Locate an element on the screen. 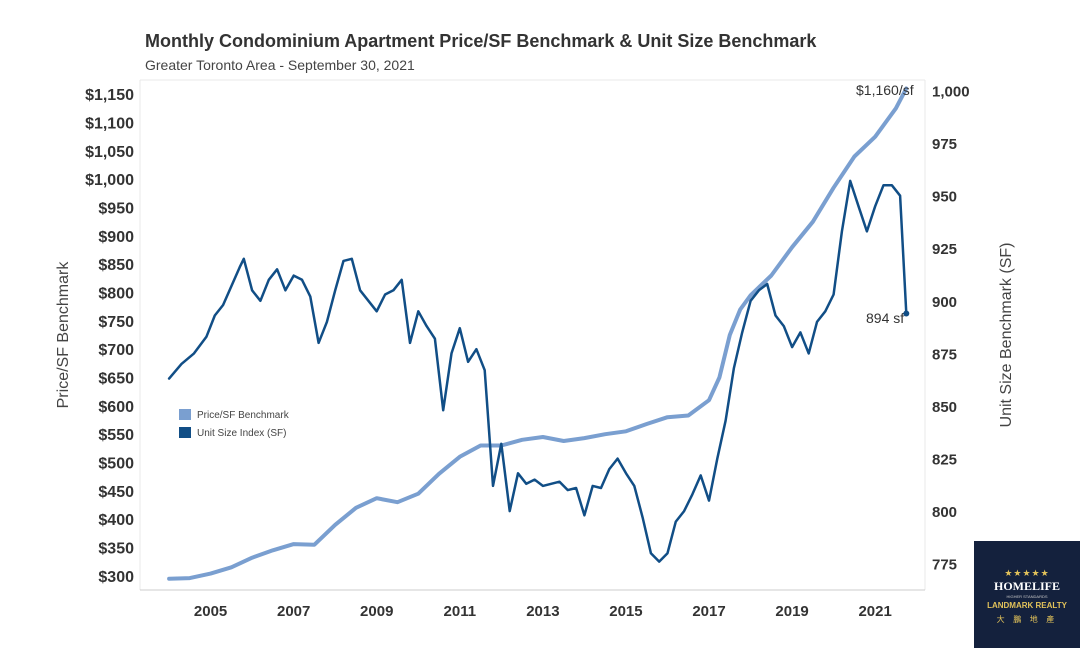 This screenshot has width=1080, height=648. y2-tick-label: 975 is located at coordinates (944, 144).